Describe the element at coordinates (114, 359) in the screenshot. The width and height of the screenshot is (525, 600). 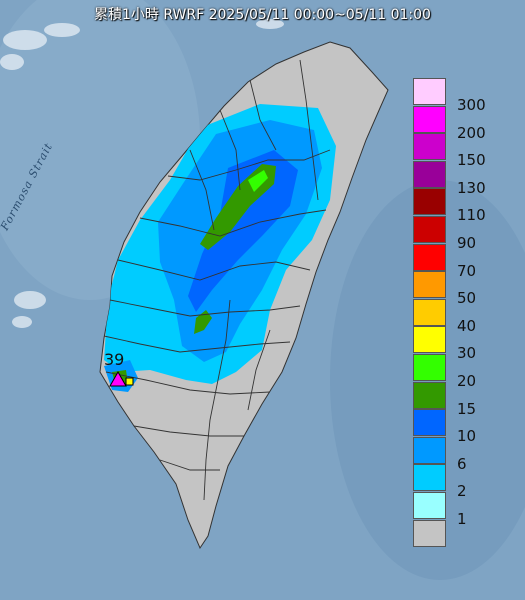
I see `max-value-label: 39` at that location.